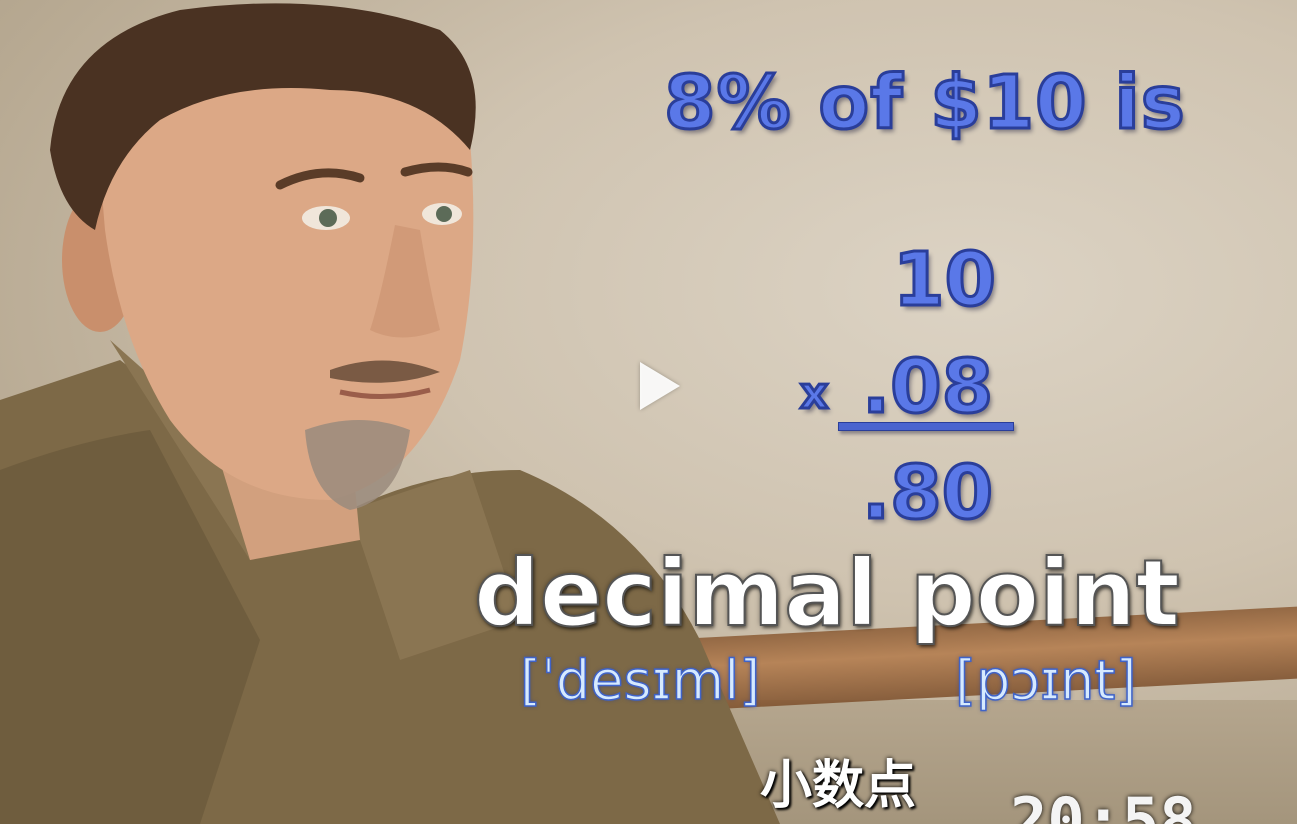  I want to click on play-icon, so click(660, 386).